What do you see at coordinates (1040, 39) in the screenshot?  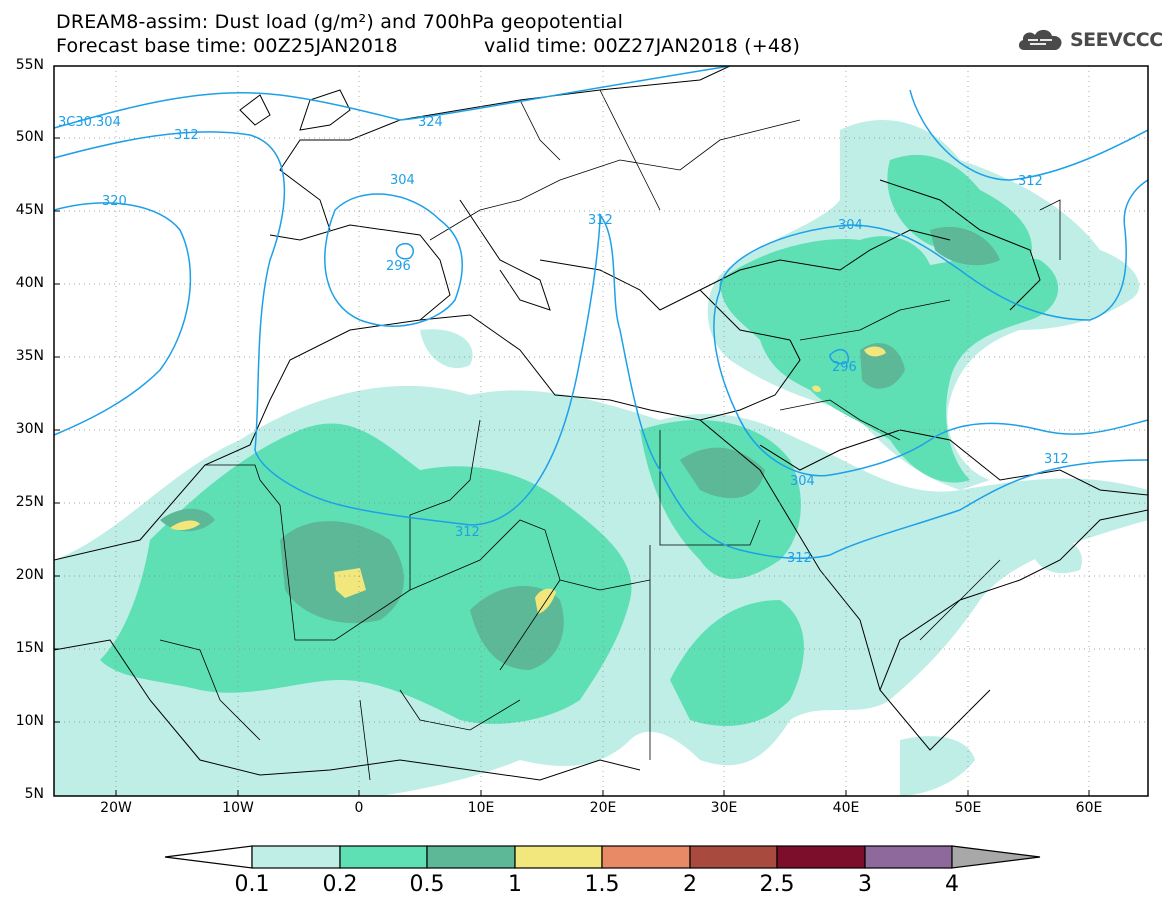 I see `cloud-icon` at bounding box center [1040, 39].